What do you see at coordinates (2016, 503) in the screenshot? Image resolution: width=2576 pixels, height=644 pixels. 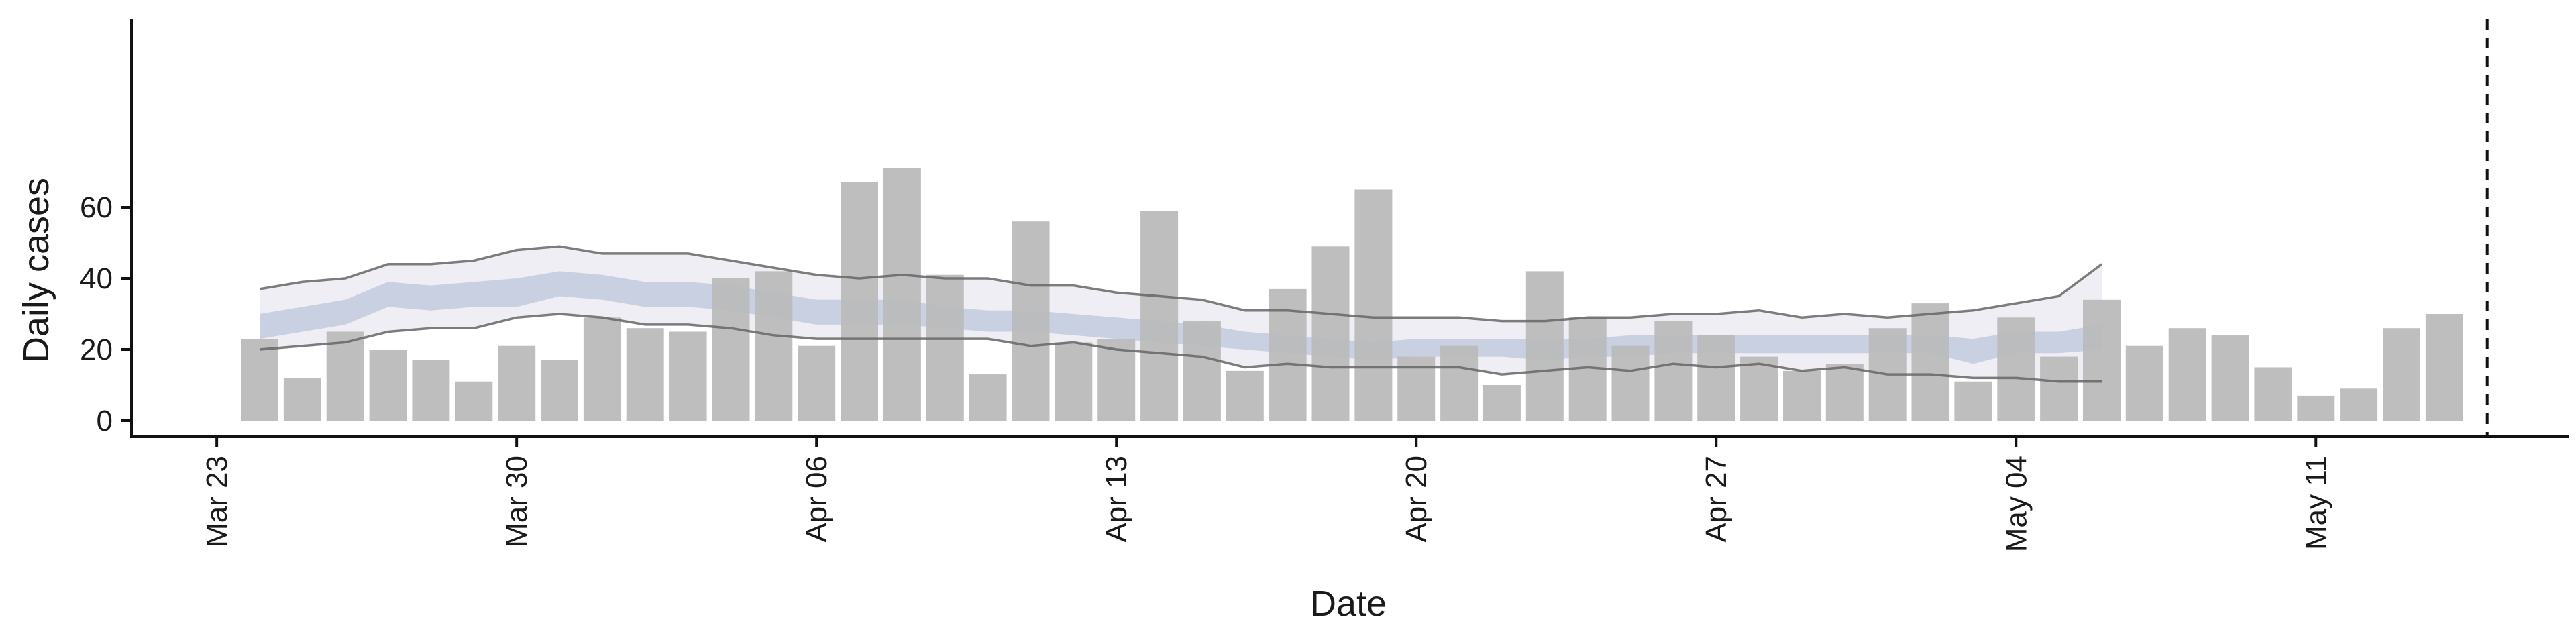 I see `x-tick-label: May 04` at bounding box center [2016, 503].